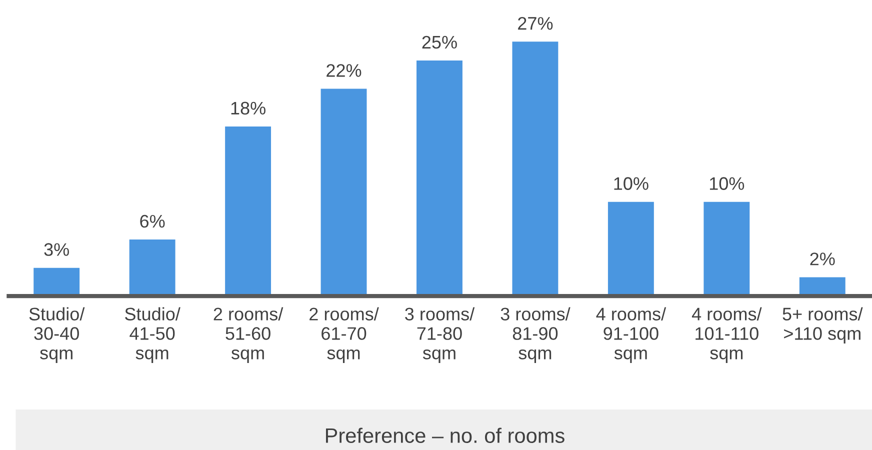 The height and width of the screenshot is (450, 872). What do you see at coordinates (535, 335) in the screenshot?
I see `x-tick-label: 3 rooms/ 81-90 sqm` at bounding box center [535, 335].